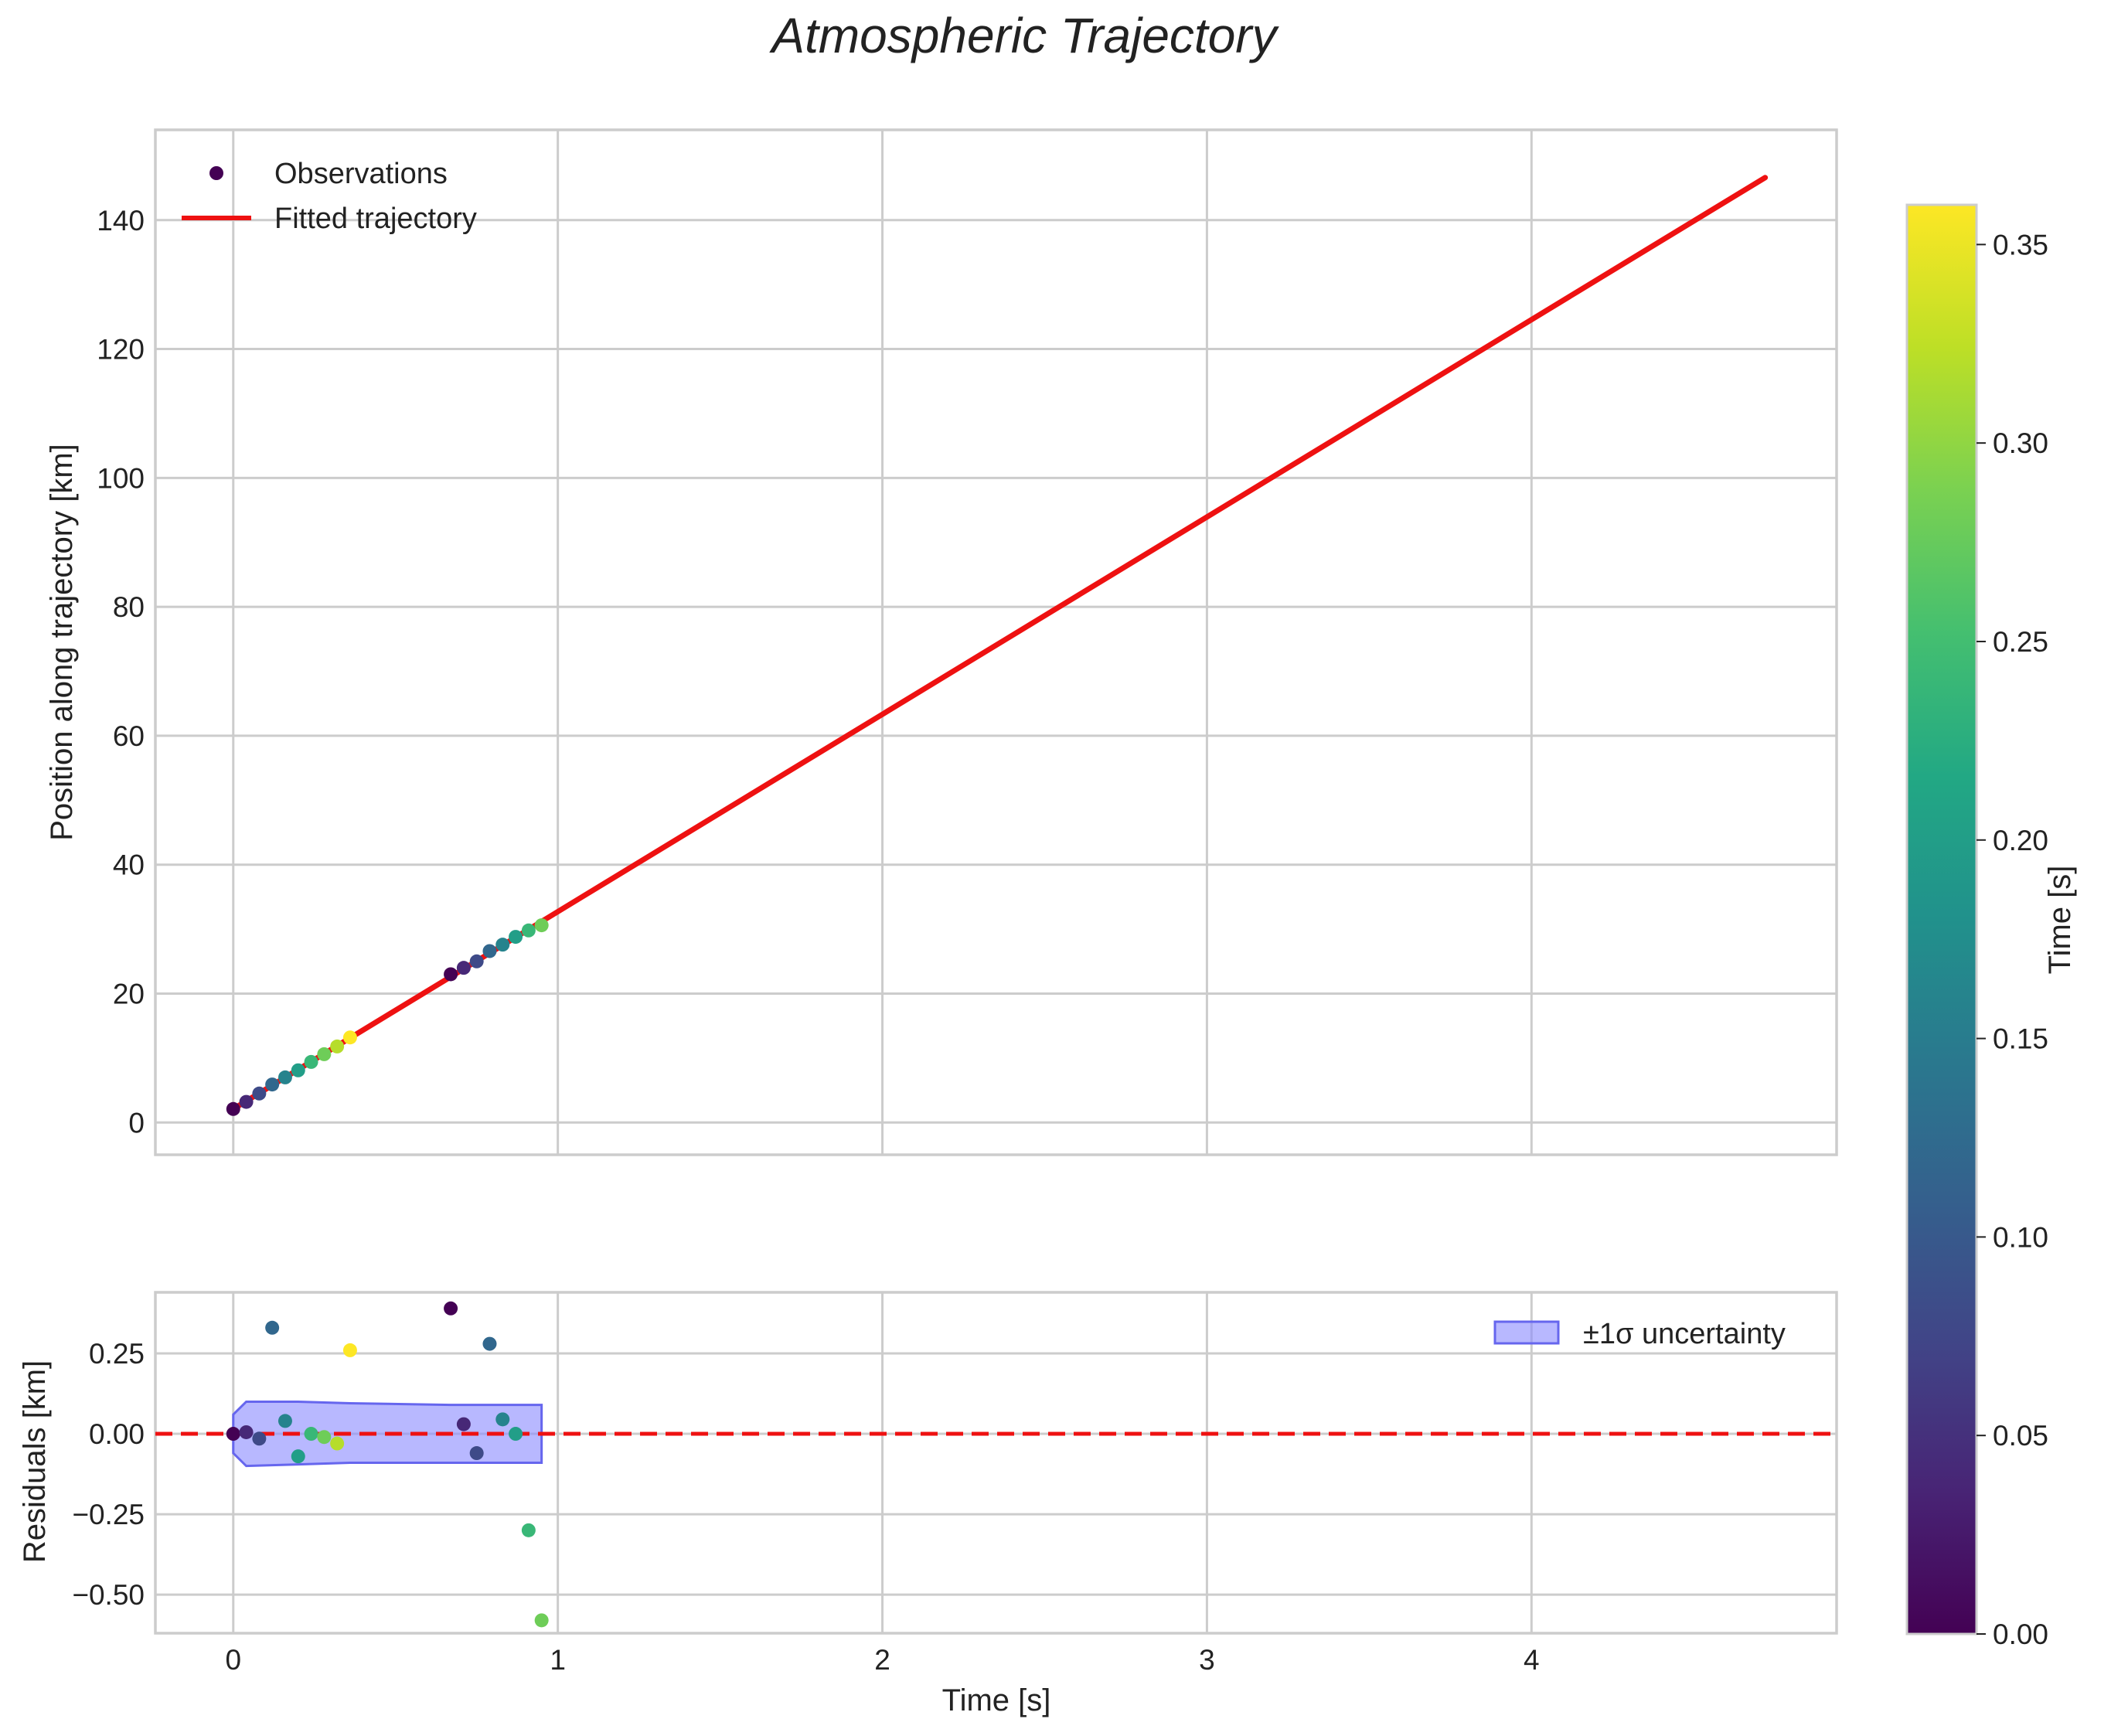  What do you see at coordinates (129, 995) in the screenshot?
I see `main-y-tick-label: 20` at bounding box center [129, 995].